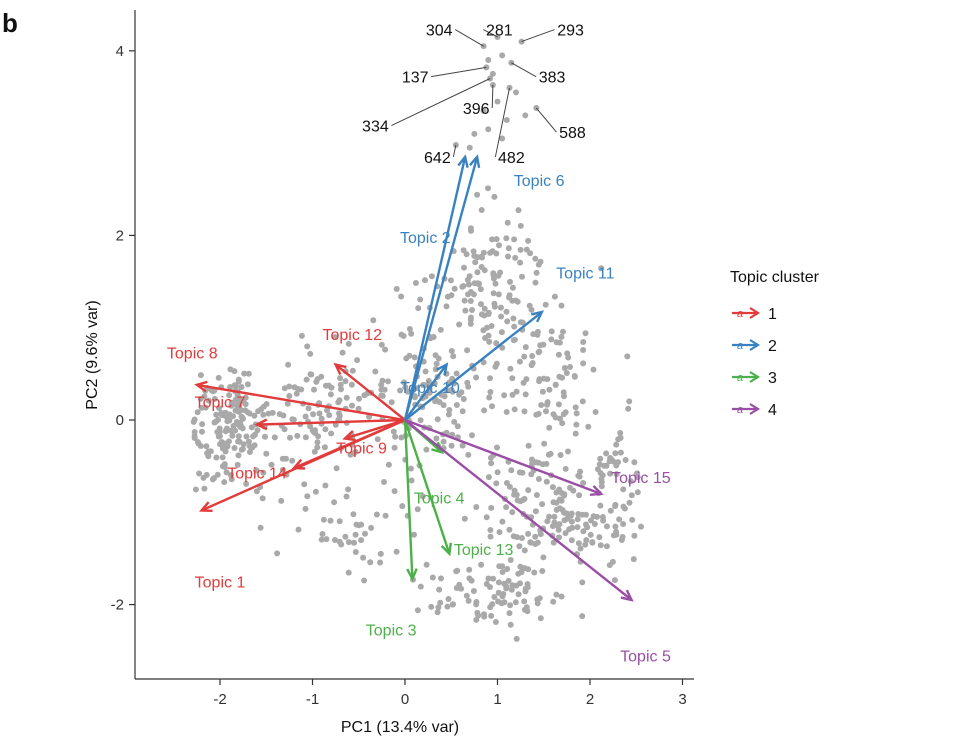 The image size is (977, 741). What do you see at coordinates (352, 335) in the screenshot?
I see `topic-label-topic-12: Topic 12` at bounding box center [352, 335].